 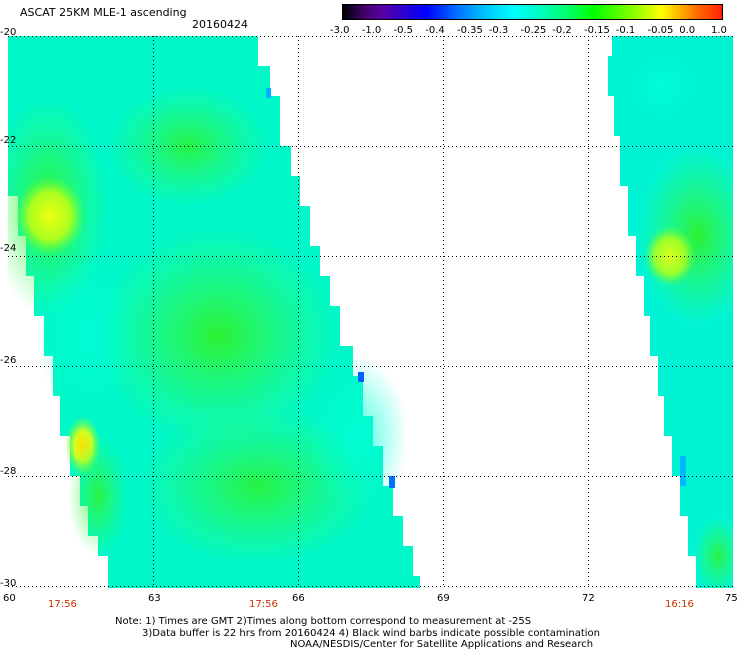 What do you see at coordinates (9, 598) in the screenshot?
I see `lon-label: 60` at bounding box center [9, 598].